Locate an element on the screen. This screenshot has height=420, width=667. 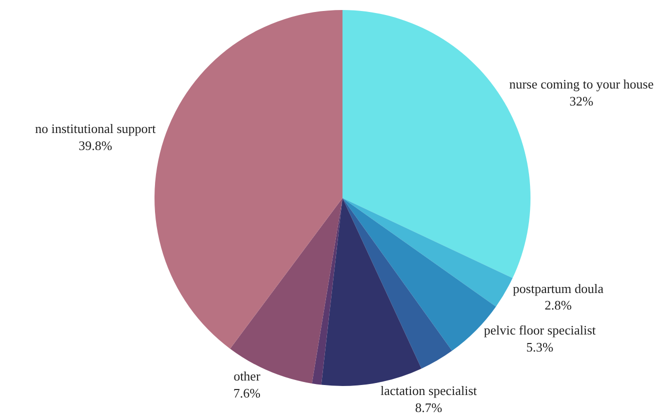
data-label: 5.3% is located at coordinates (540, 346).